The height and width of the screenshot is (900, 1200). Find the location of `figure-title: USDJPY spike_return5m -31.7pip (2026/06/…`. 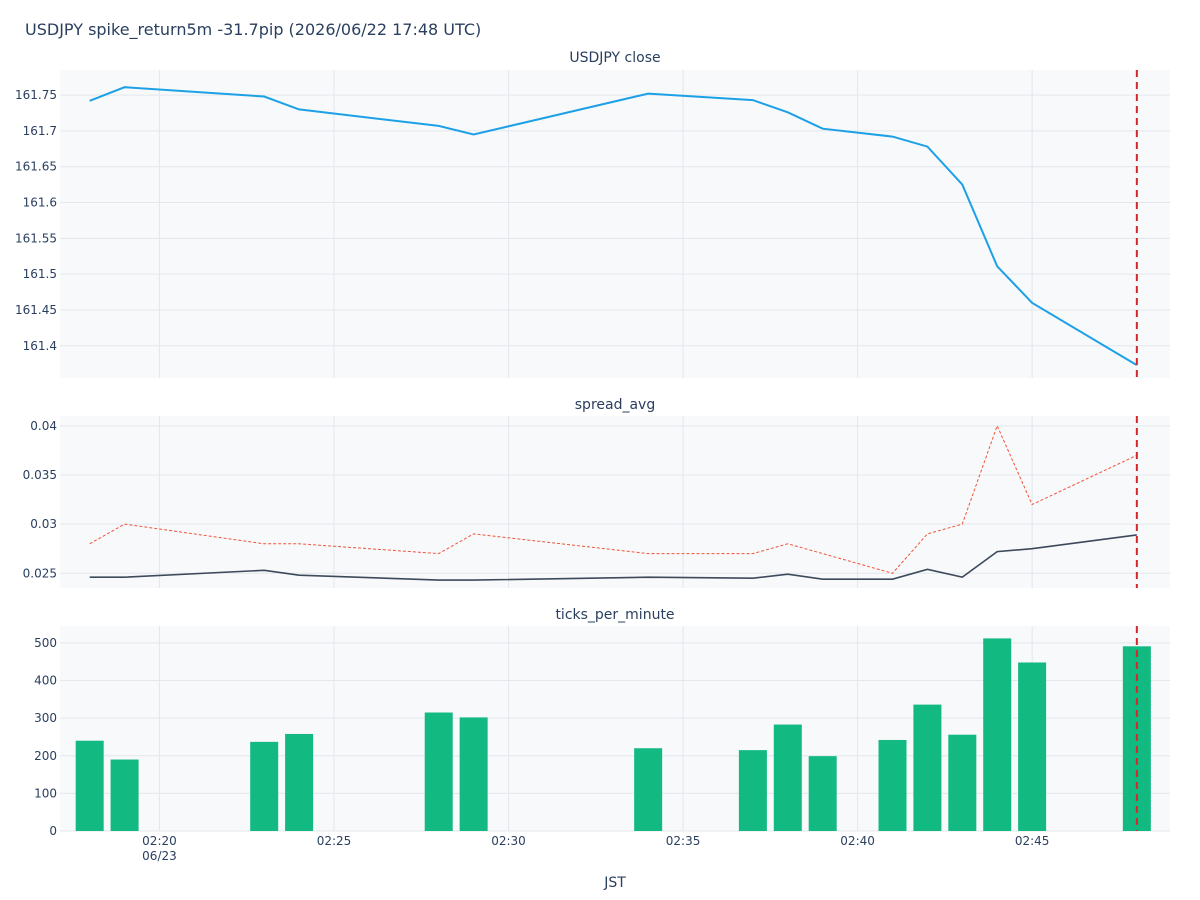

figure-title: USDJPY spike_return5m -31.7pip (2026/06/… is located at coordinates (253, 30).